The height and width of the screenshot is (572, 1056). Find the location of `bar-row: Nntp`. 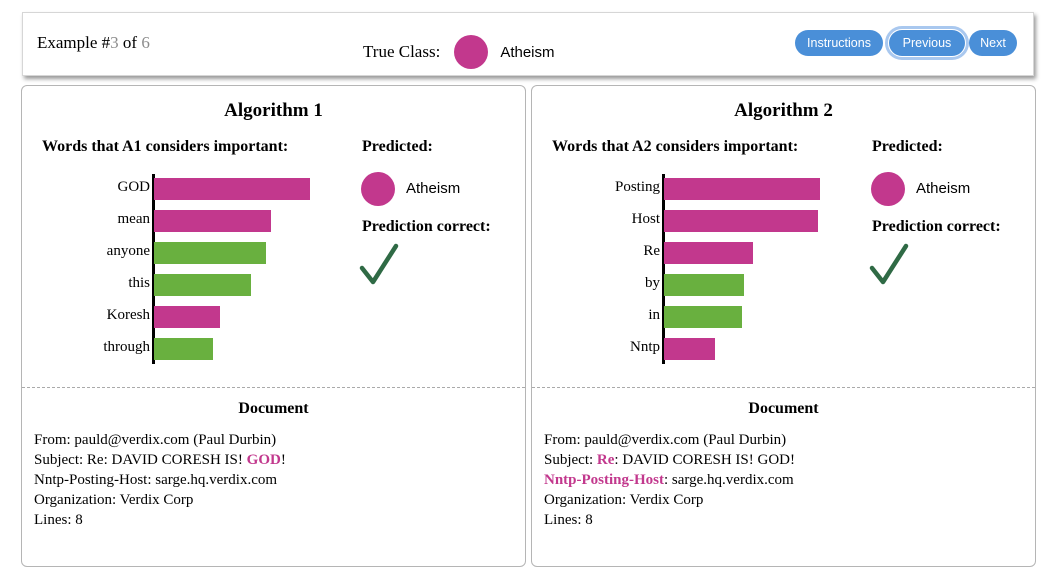

bar-row: Nntp is located at coordinates (702, 350).